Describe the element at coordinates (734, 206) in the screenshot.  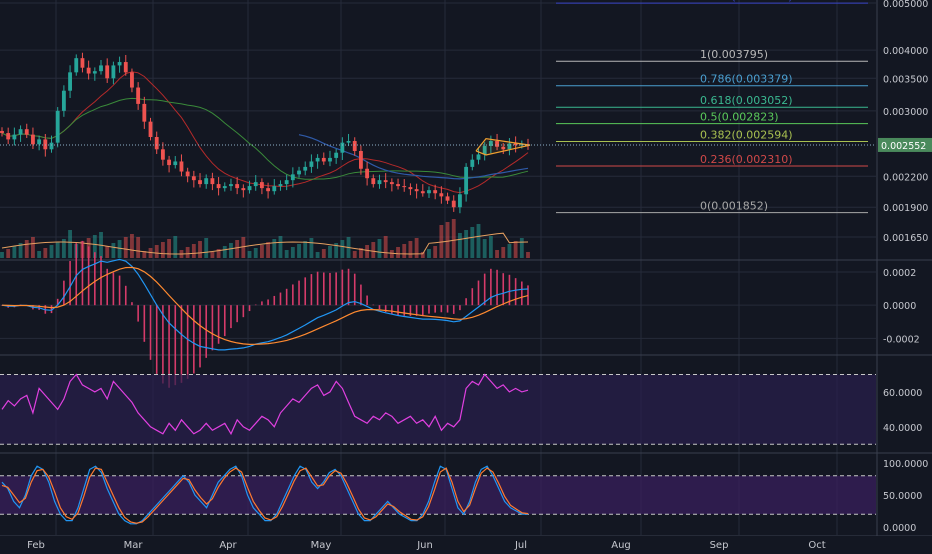
I see `fib-level-label: 0(0.001852)` at that location.